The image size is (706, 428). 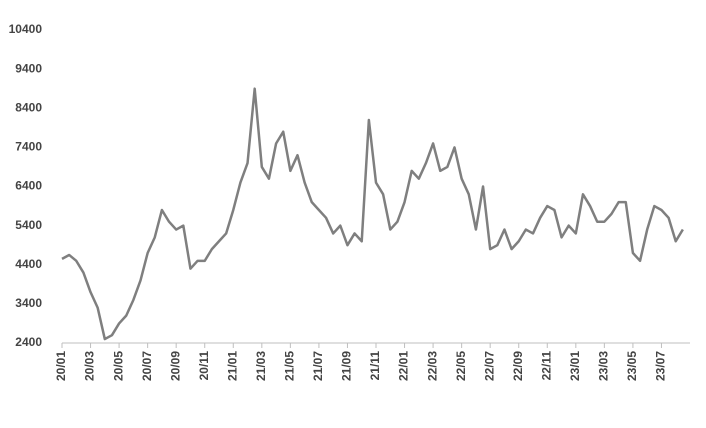 What do you see at coordinates (28, 147) in the screenshot?
I see `y-tick-label: 7400` at bounding box center [28, 147].